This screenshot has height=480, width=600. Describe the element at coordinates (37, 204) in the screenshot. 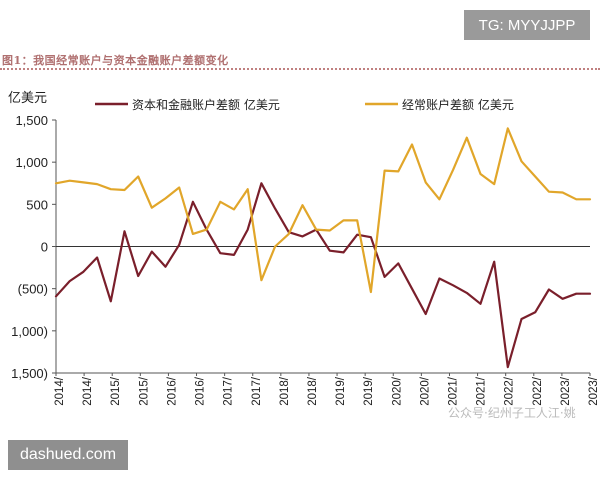

I see `y-tick-label: 500` at that location.